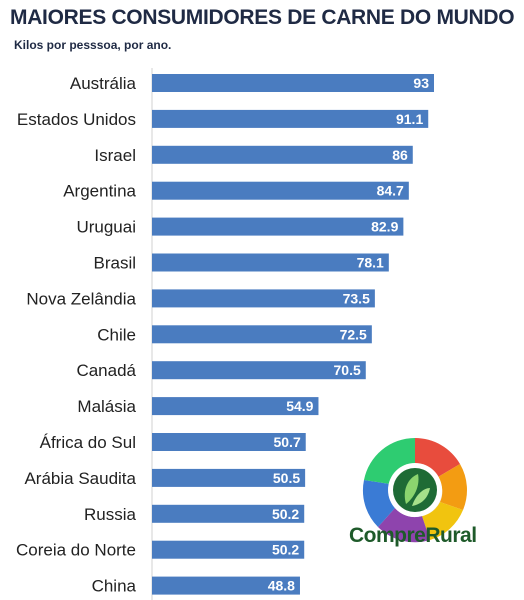  What do you see at coordinates (76, 119) in the screenshot?
I see `category-label: Estados Unidos` at bounding box center [76, 119].